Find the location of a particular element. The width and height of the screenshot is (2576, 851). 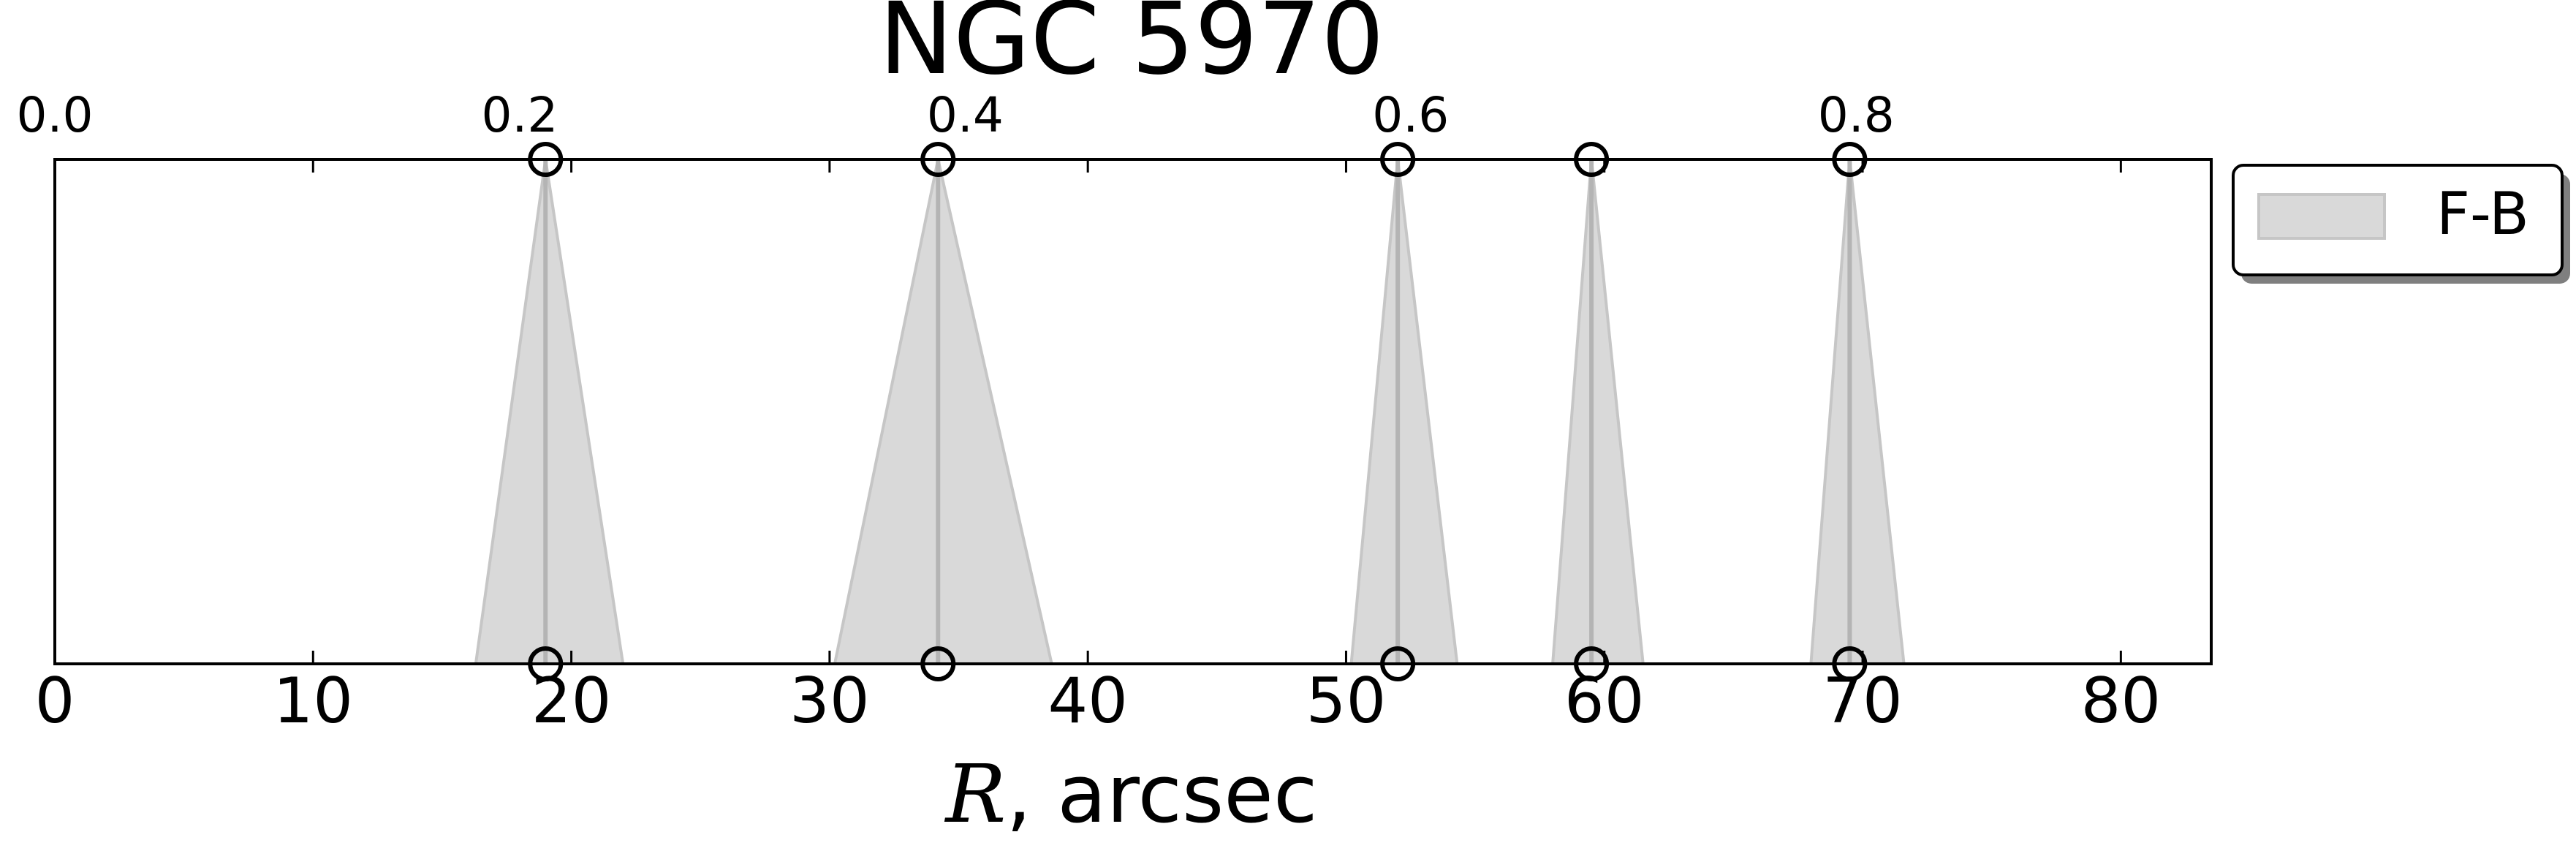

chart-title: NGC 5970 is located at coordinates (1131, 48).